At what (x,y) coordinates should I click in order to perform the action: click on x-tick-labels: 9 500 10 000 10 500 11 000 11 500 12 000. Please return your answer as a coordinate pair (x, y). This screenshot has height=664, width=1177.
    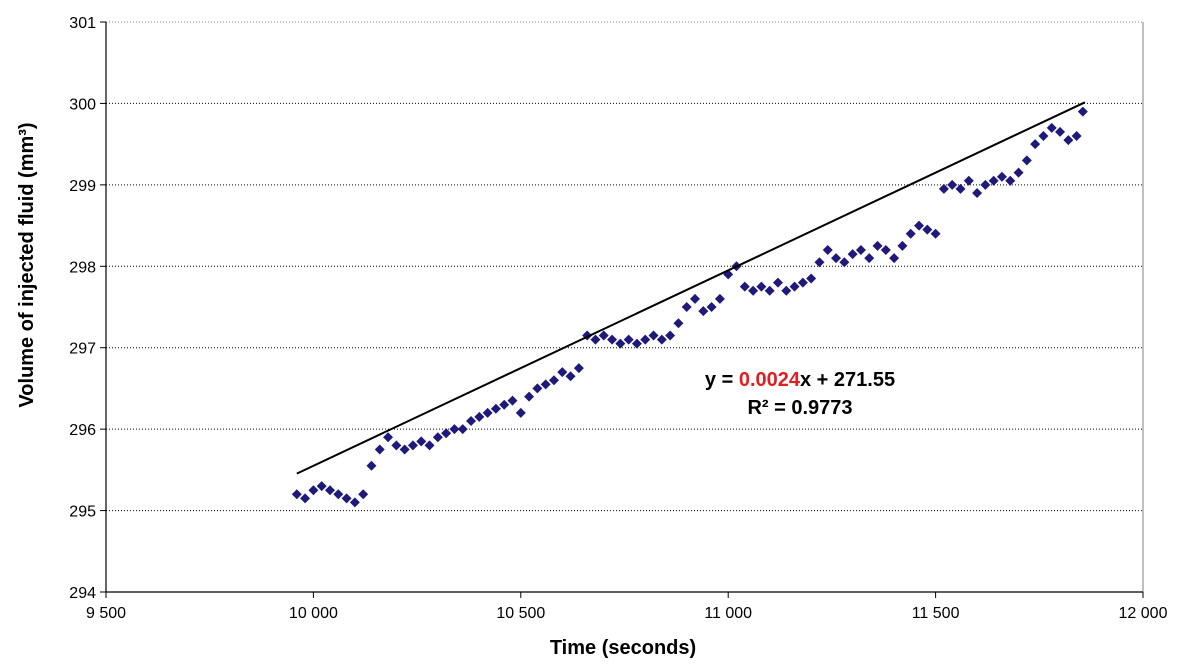
    Looking at the image, I should click on (627, 613).